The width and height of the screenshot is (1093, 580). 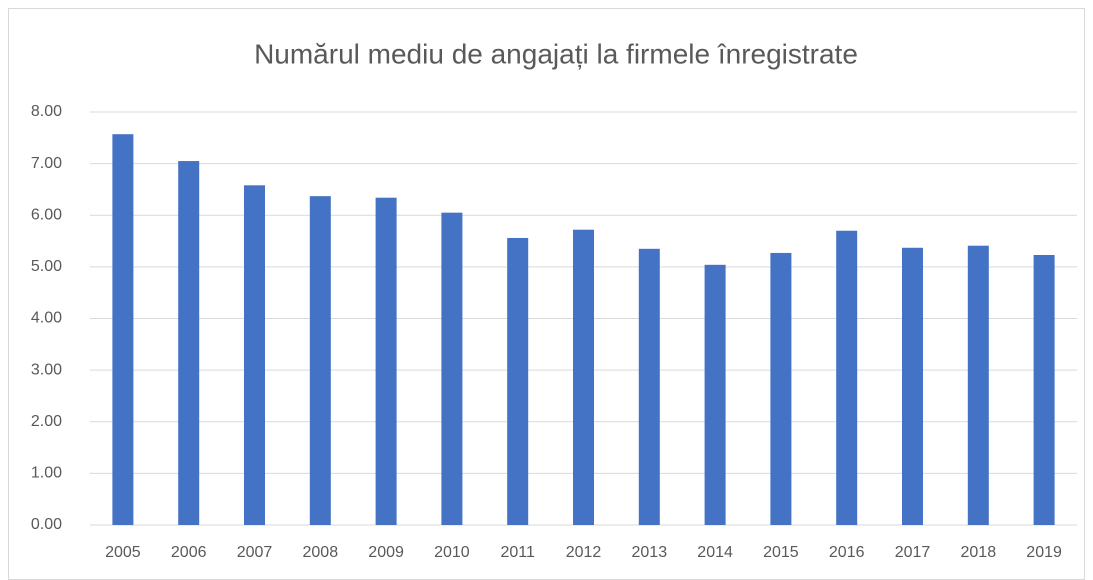 I want to click on y-tick-label: 1.00, so click(x=46, y=473).